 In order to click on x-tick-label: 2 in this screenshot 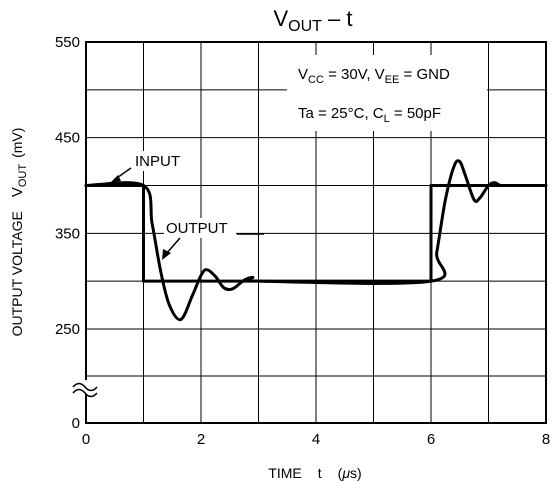, I will do `click(201, 439)`.